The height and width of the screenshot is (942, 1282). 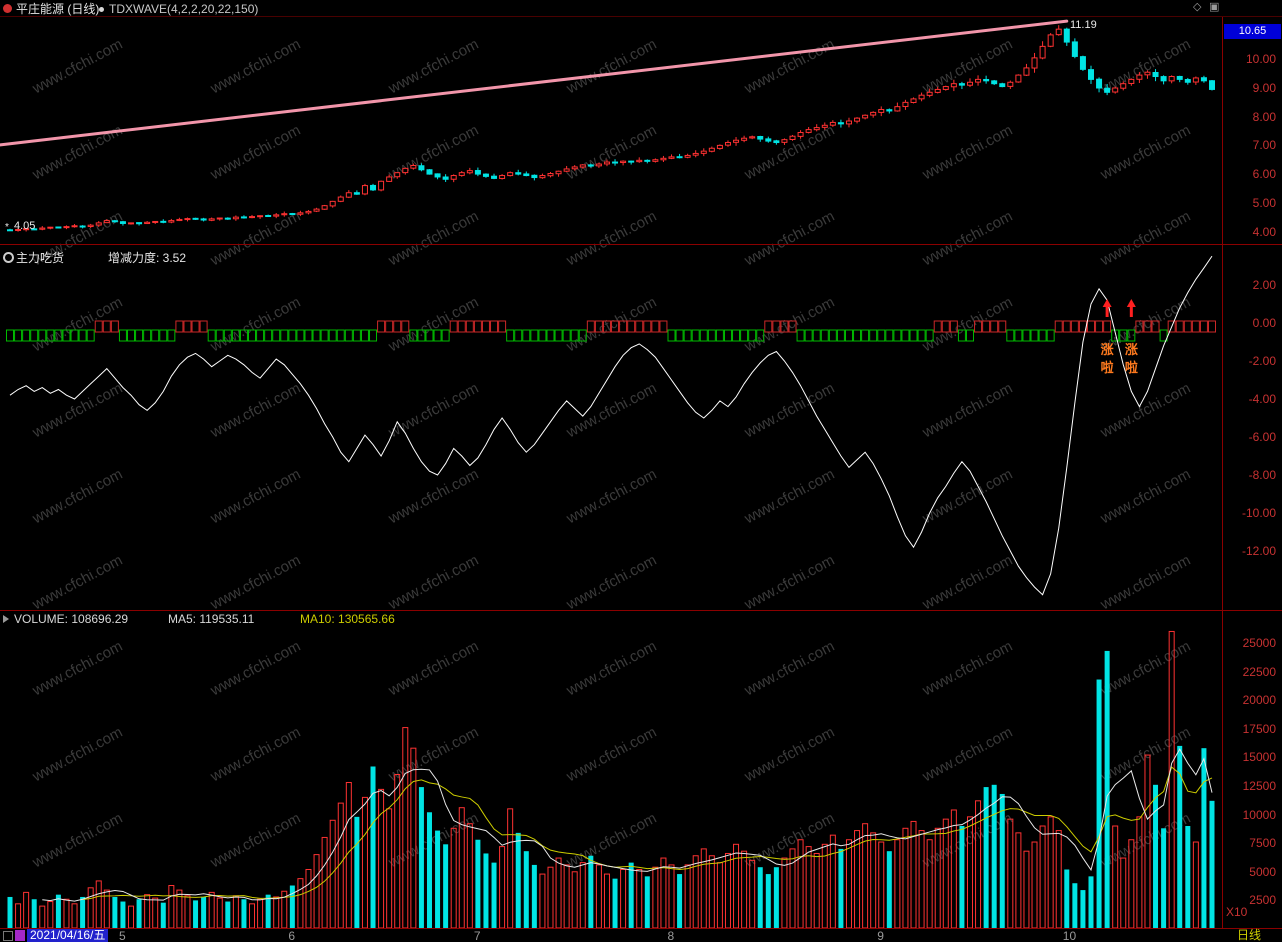 I want to click on volume-axis-label: 20000, so click(x=1259, y=700).